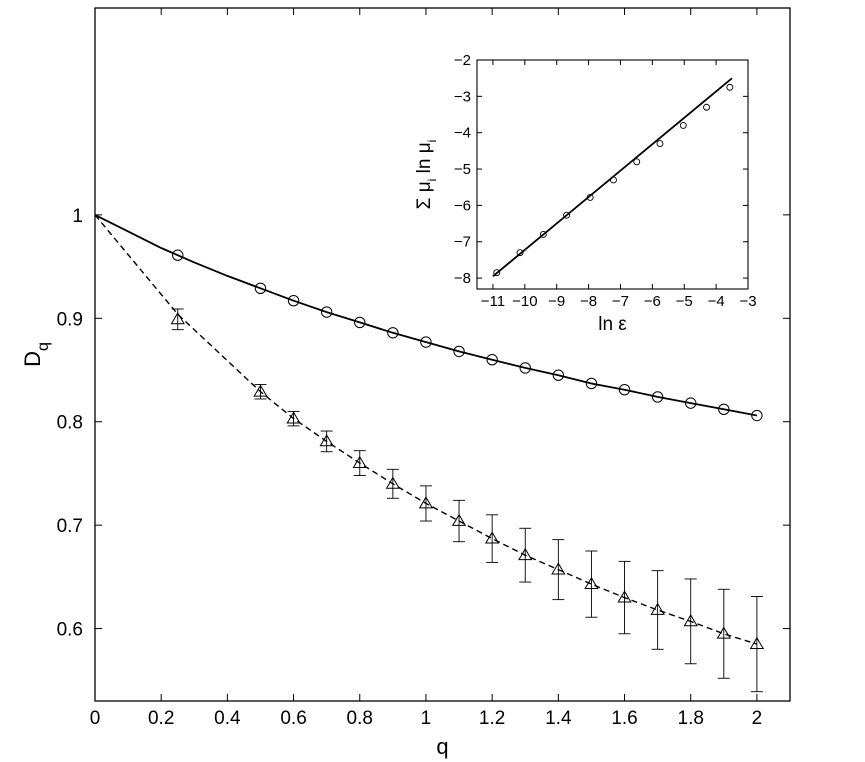  What do you see at coordinates (612, 324) in the screenshot?
I see `inset-x-axis-label: ln ε` at bounding box center [612, 324].